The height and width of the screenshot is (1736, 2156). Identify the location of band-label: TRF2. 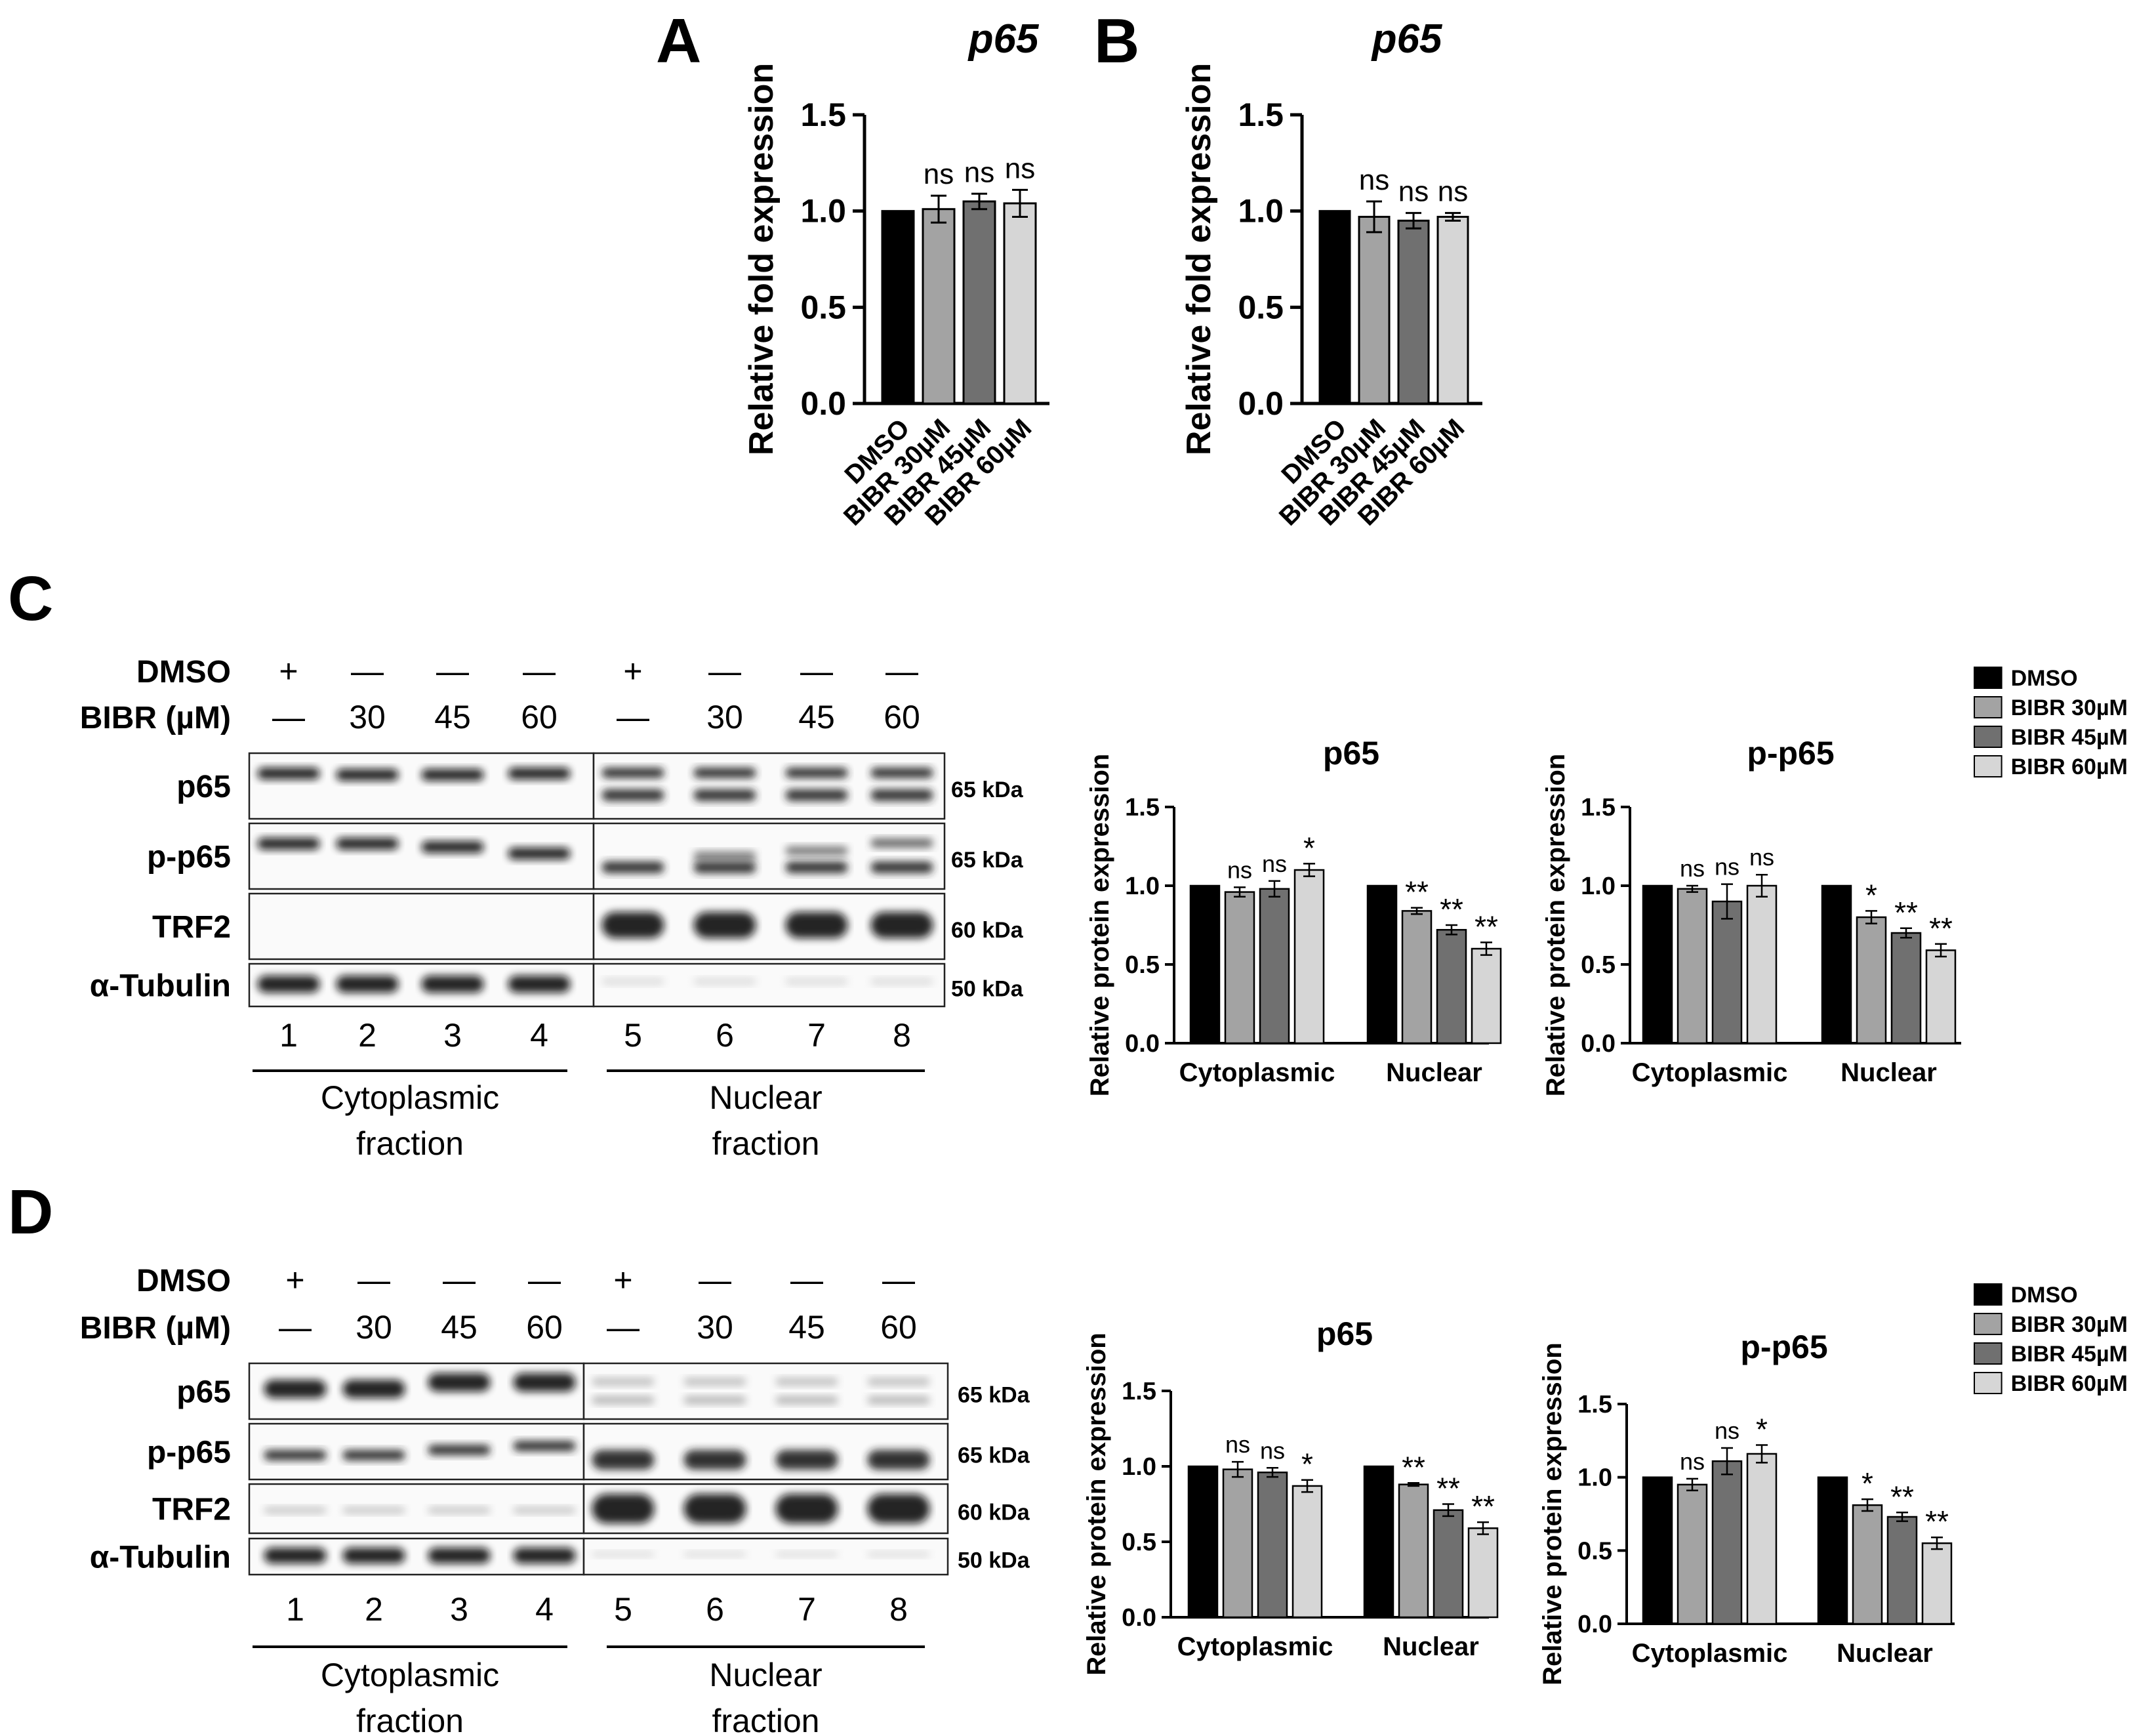
(191, 1510).